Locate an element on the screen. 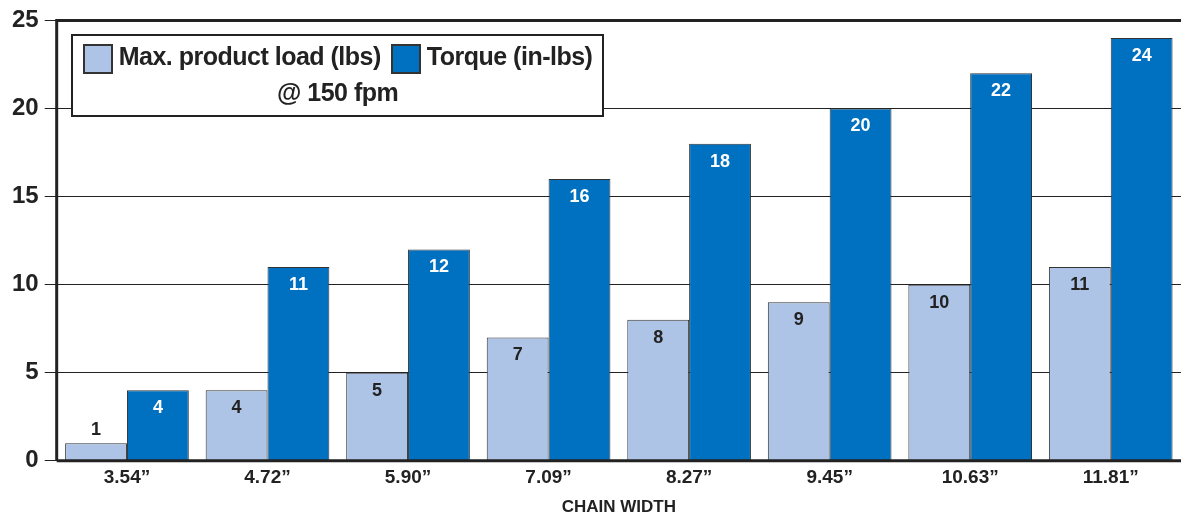 This screenshot has width=1185, height=522. data-label: 7 is located at coordinates (517, 354).